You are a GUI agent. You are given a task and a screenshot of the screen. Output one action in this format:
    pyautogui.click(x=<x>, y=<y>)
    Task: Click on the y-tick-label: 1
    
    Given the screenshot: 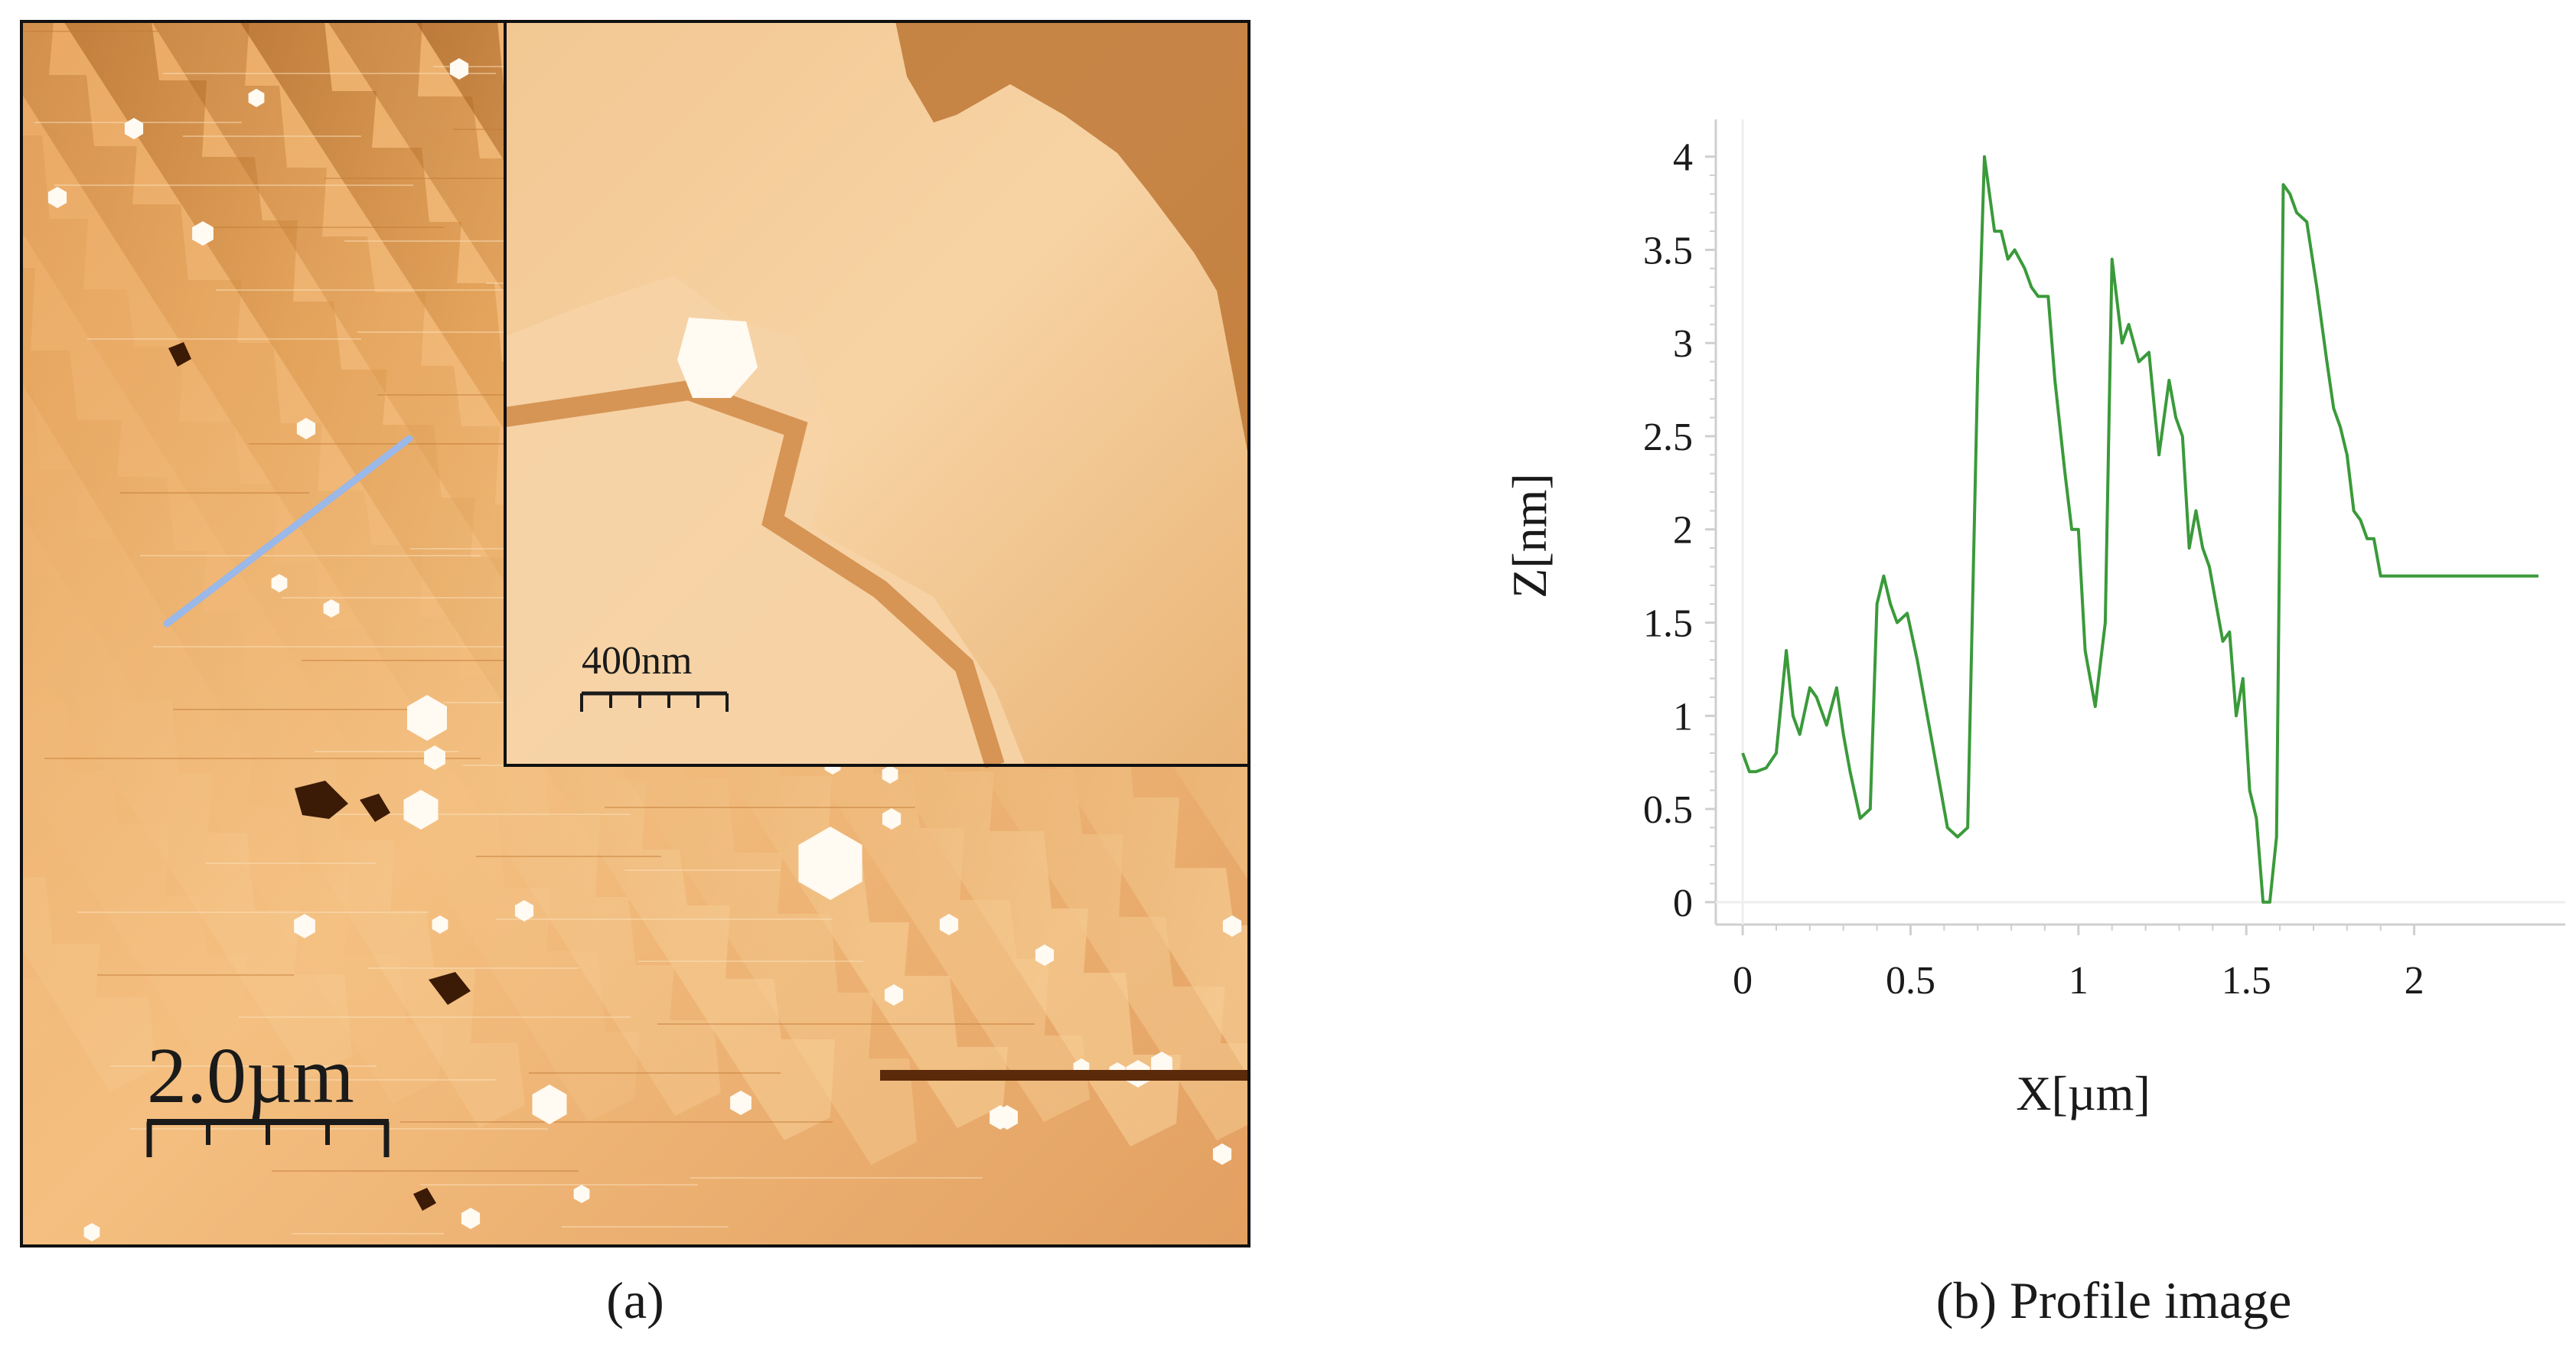 What is the action you would take?
    pyautogui.click(x=1683, y=717)
    